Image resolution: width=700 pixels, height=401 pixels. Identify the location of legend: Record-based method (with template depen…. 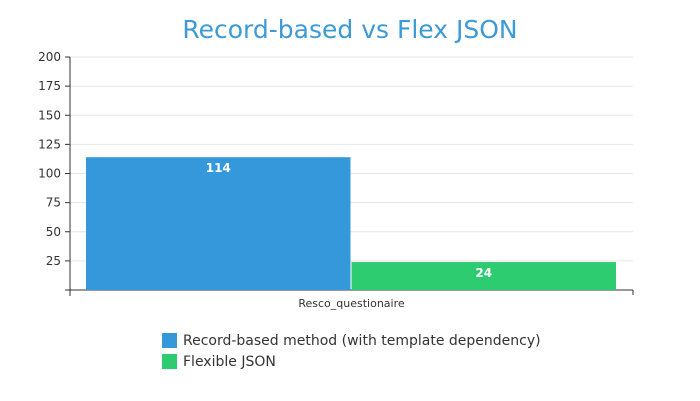
(351, 351).